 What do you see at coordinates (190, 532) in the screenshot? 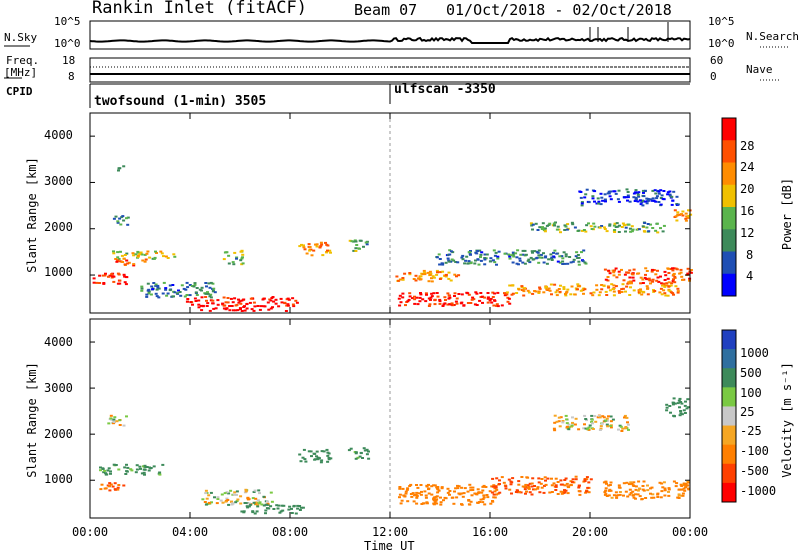
I see `x-tick-label: 04:00` at bounding box center [190, 532].